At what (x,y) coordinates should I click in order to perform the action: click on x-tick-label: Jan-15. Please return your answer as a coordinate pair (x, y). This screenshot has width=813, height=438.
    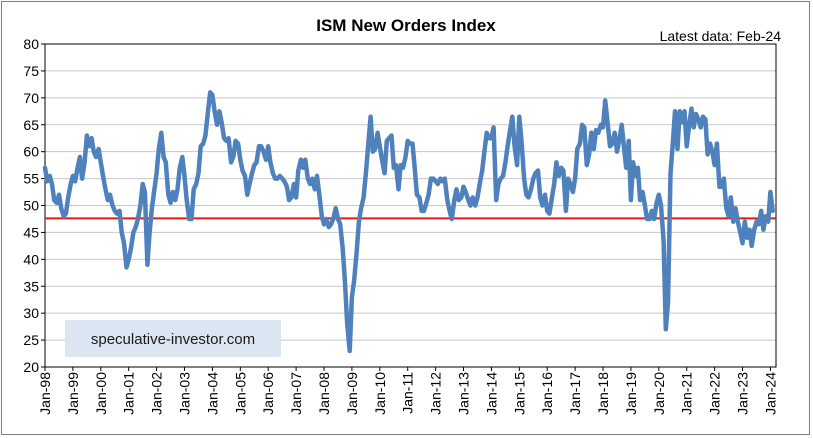
    Looking at the image, I should click on (519, 393).